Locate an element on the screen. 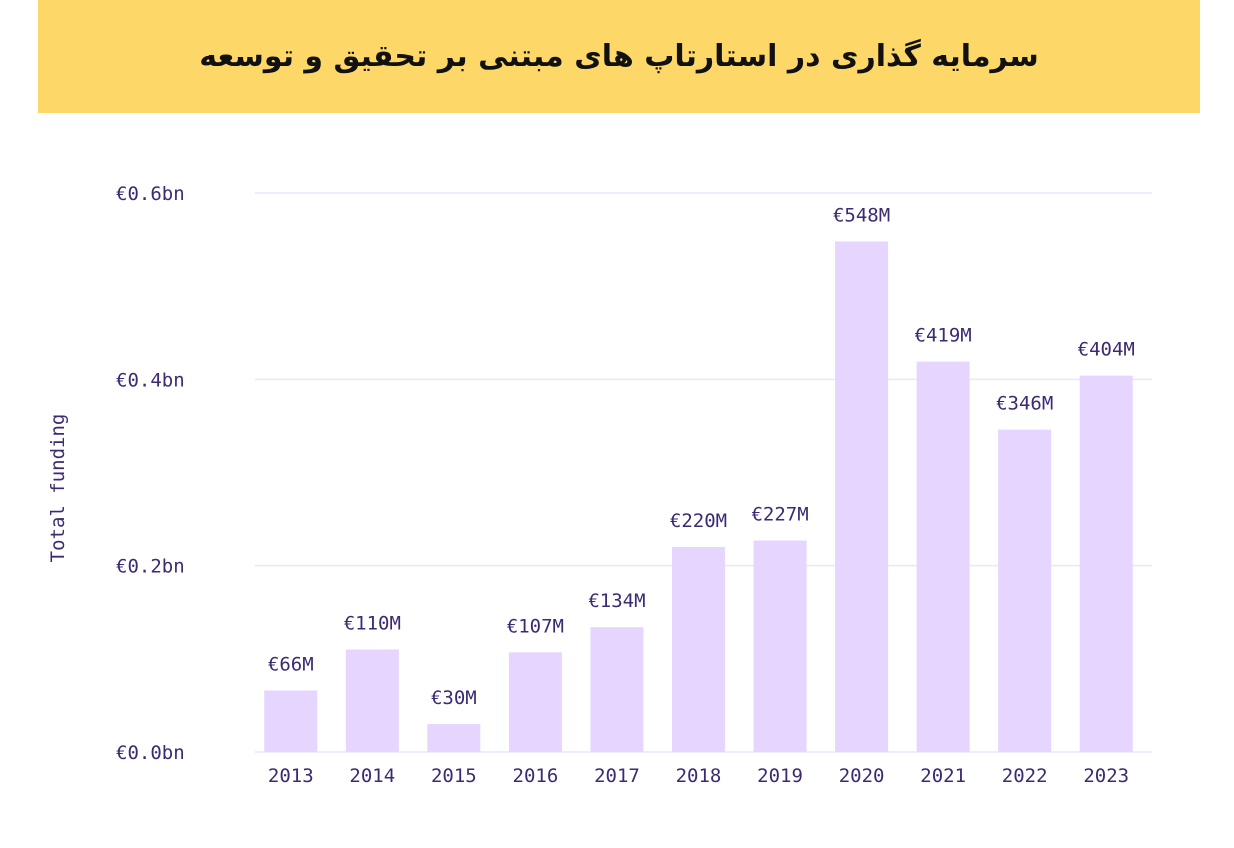 This screenshot has height=848, width=1234. data-label: €227M is located at coordinates (779, 515).